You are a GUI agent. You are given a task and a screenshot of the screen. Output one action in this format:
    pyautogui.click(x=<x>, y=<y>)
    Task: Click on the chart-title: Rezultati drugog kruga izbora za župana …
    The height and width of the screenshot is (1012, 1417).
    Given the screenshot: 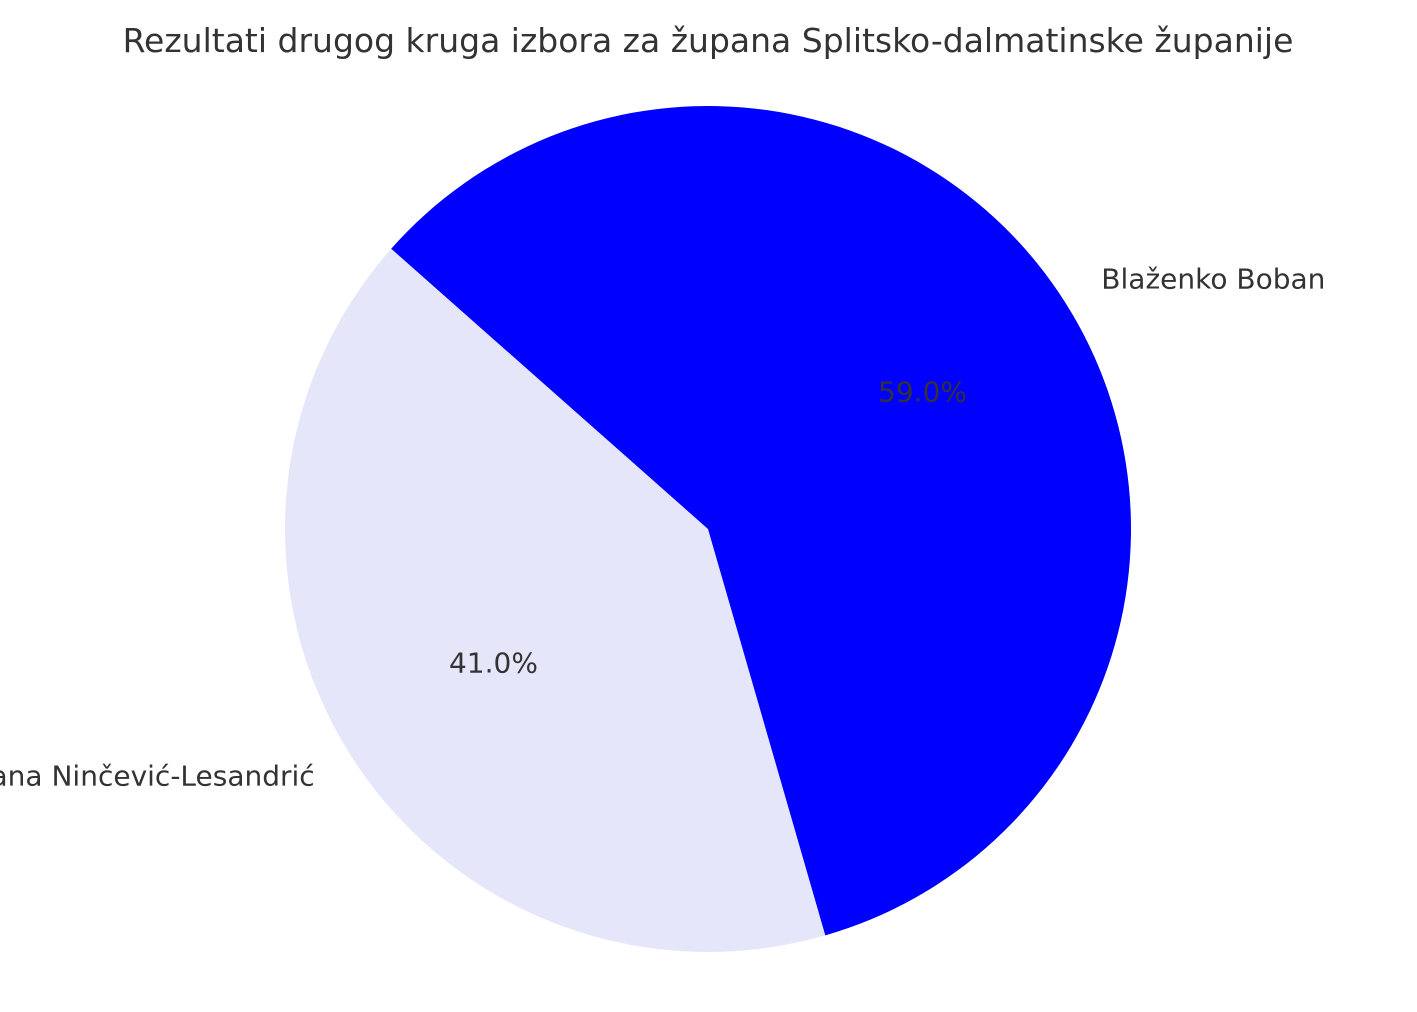 What is the action you would take?
    pyautogui.click(x=708, y=40)
    